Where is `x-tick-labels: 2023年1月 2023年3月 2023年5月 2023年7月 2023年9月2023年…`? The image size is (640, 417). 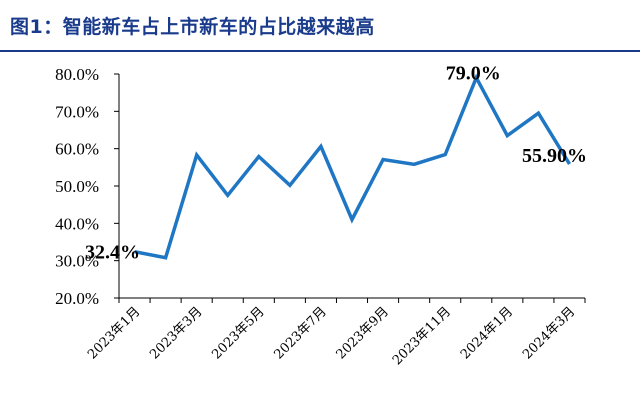 x-tick-labels: 2023年1月 2023年3月 2023年5月 2023年7月 2023年9月2023年… is located at coordinates (331, 336).